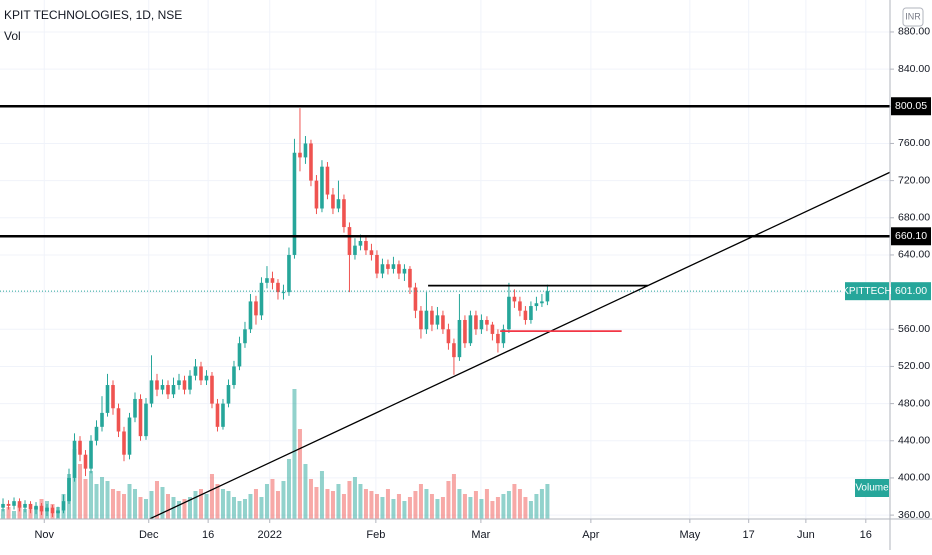 Image resolution: width=932 pixels, height=555 pixels. I want to click on currency-box, so click(913, 17).